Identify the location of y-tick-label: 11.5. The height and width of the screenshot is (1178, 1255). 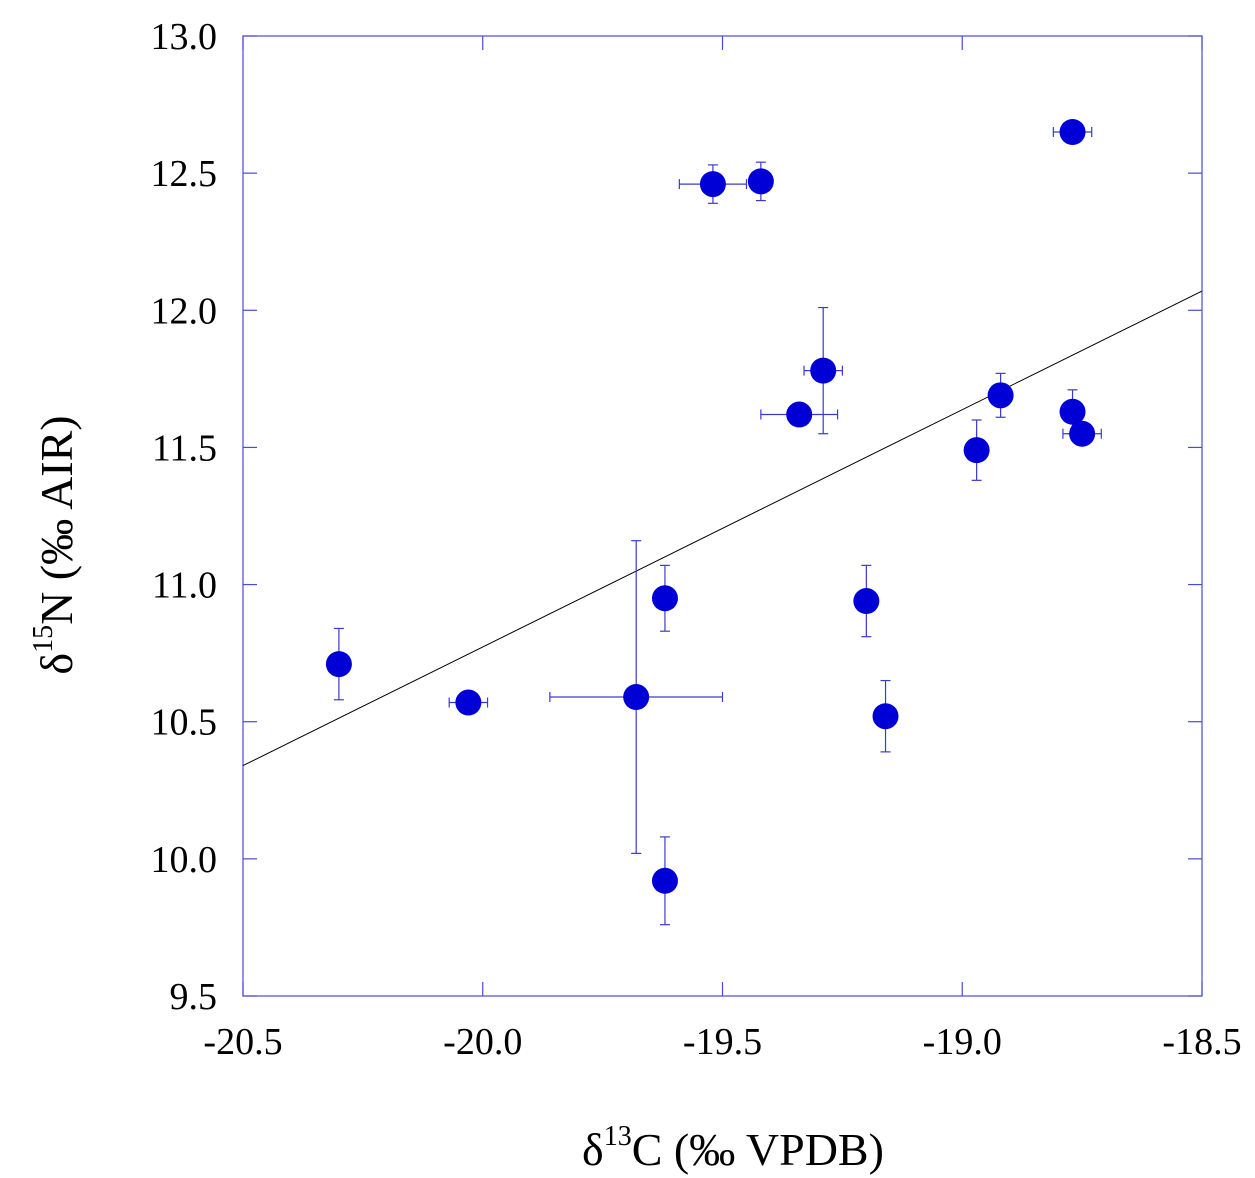
(184, 448).